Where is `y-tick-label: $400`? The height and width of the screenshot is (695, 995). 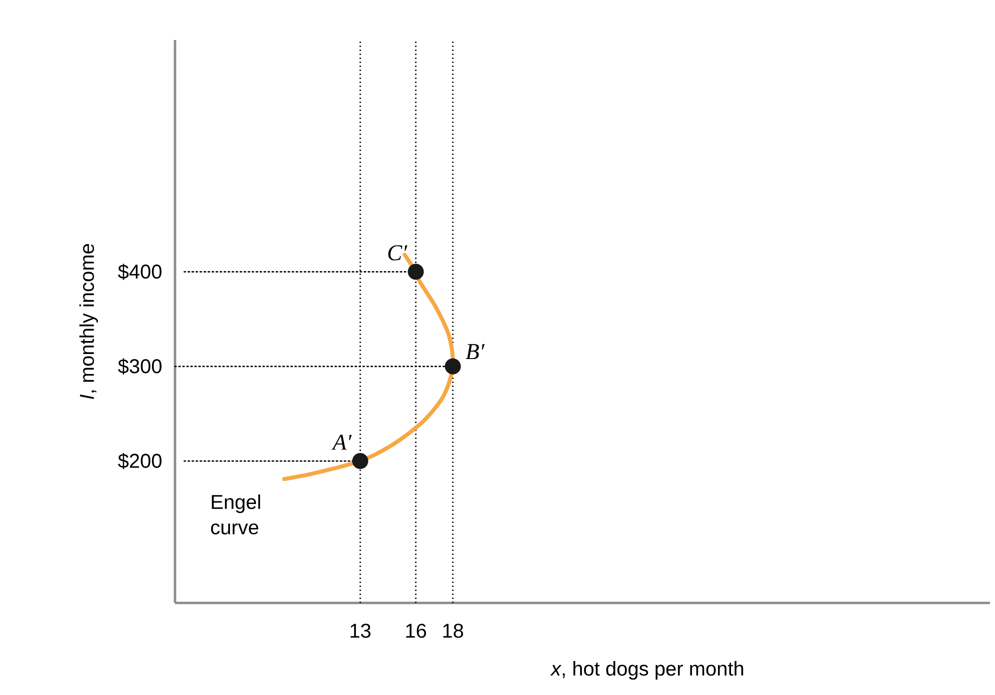
y-tick-label: $400 is located at coordinates (140, 272).